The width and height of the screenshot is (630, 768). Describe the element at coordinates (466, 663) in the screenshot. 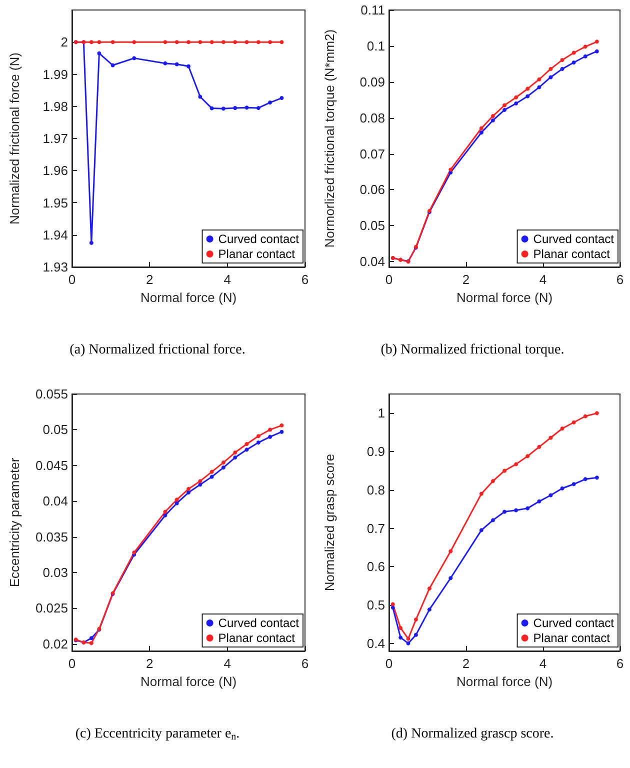

I see `x-tick-label: 2` at that location.